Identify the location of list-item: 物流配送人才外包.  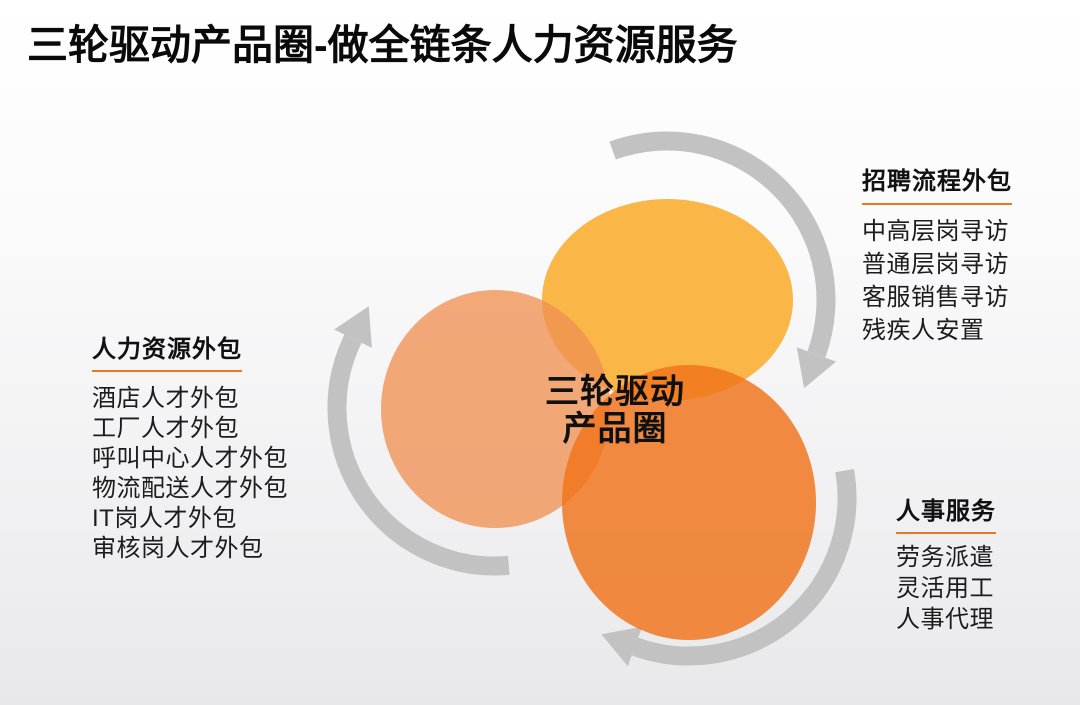
(190, 488).